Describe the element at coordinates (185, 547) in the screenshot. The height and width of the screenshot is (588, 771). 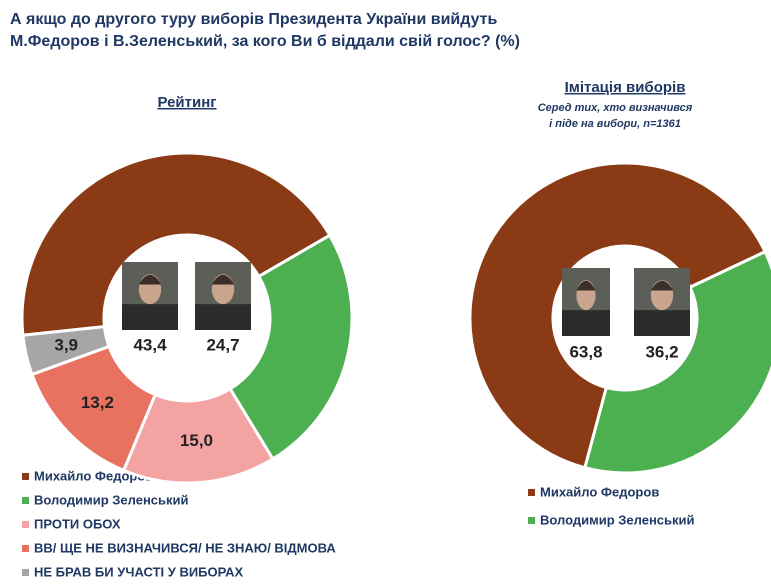
I see `legend-label: ВВ/ ЩЕ НЕ ВИЗНАЧИВСЯ/ НЕ ЗНАЮ/ ВІДМОВА` at that location.